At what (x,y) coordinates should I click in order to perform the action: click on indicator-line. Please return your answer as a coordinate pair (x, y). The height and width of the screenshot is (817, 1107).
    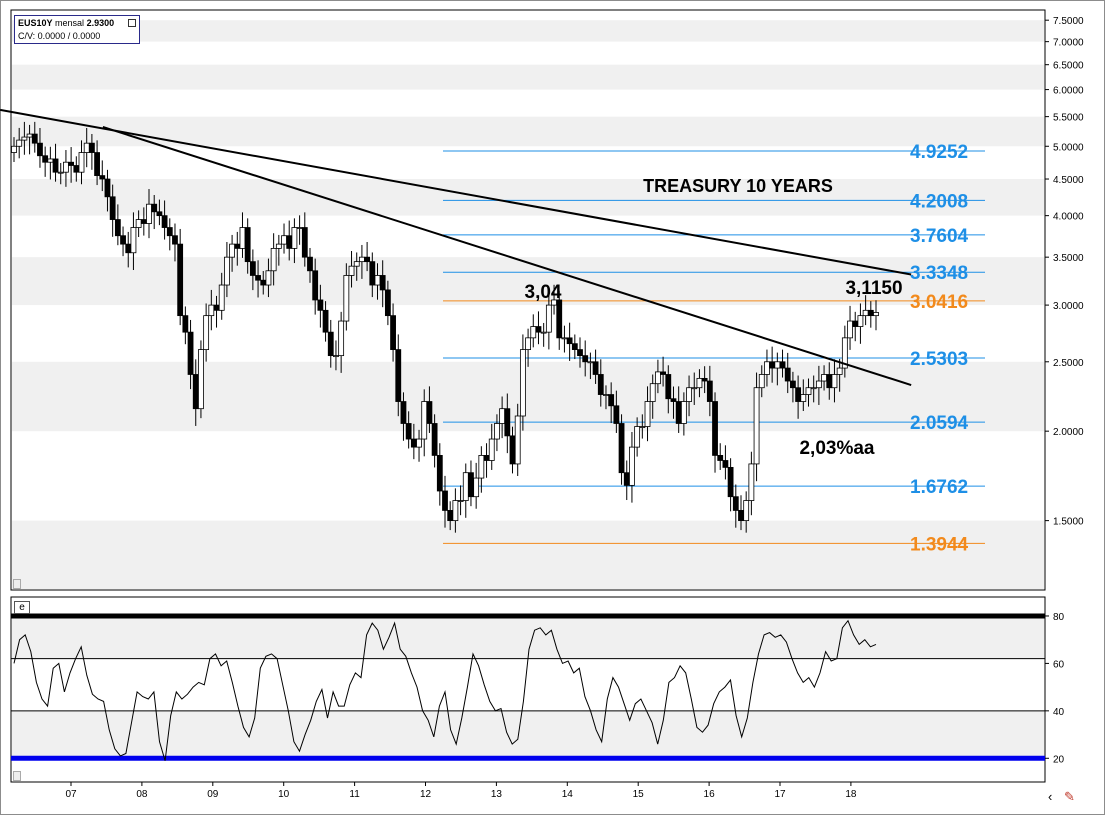
    Looking at the image, I should click on (445, 690).